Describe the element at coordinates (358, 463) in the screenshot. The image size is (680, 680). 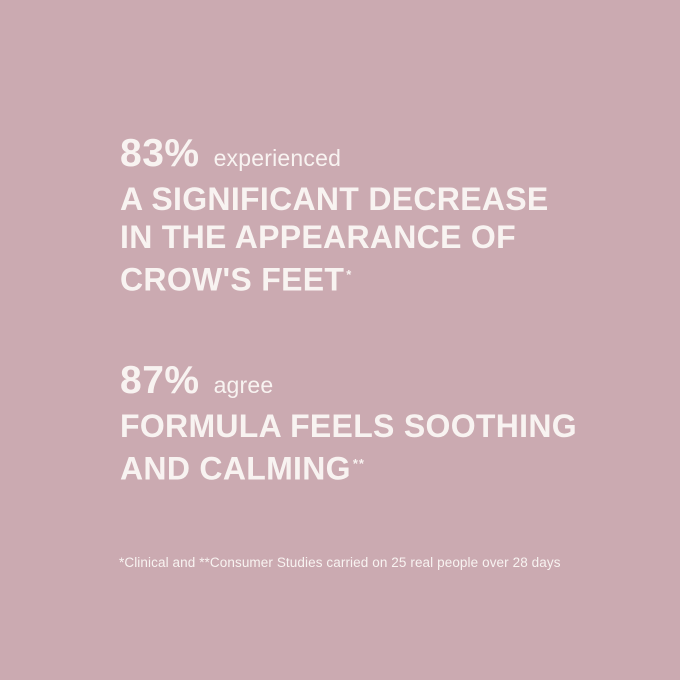
I see `footnote-marker: **` at that location.